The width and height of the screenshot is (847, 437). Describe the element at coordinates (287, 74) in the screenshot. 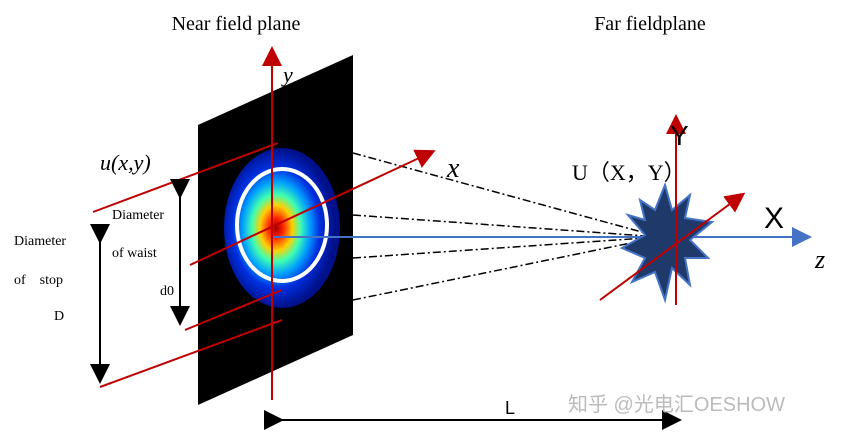

I see `near-y-label: y` at that location.